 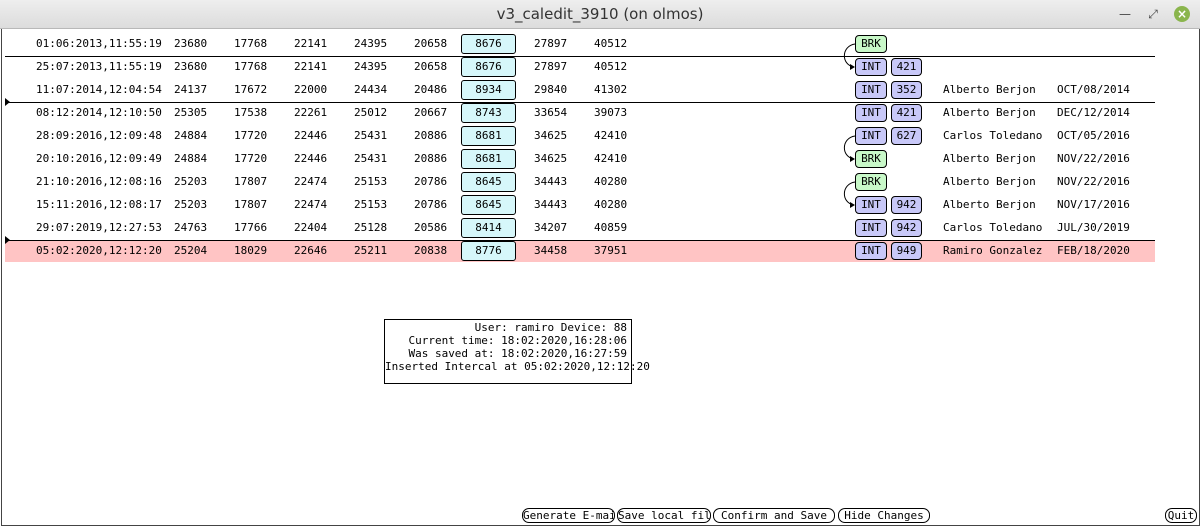 I want to click on window-titlebar: v3_caledit_3910 (on olmos) — ⤢ ×, so click(x=600, y=14).